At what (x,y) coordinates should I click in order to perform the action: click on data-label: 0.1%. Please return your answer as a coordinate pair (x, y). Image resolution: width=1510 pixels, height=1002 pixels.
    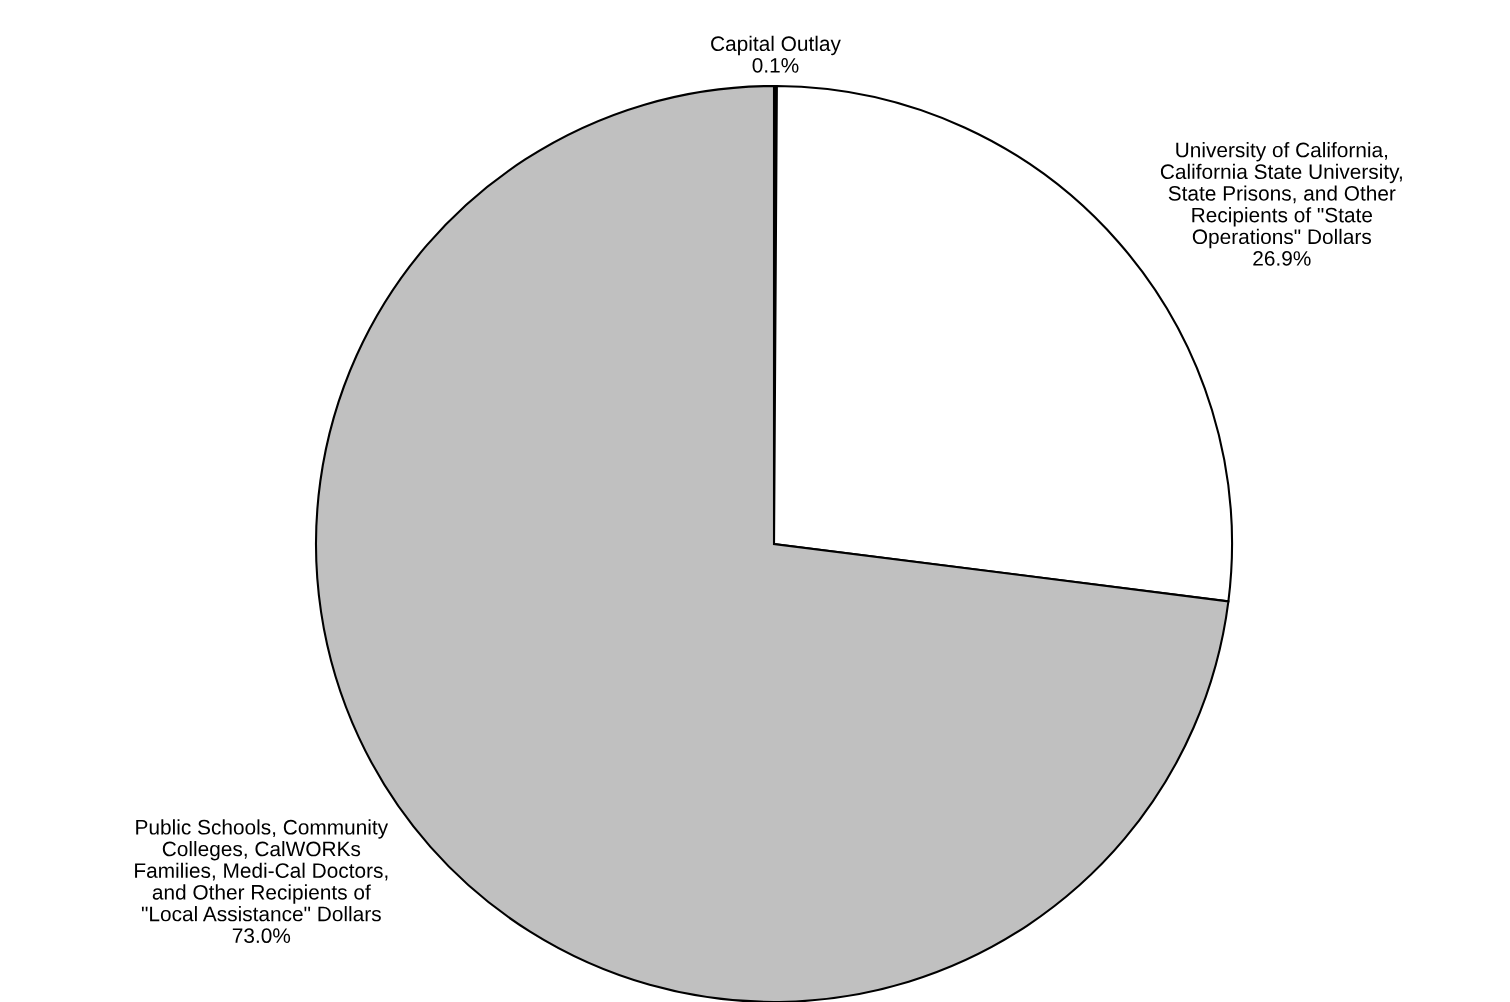
    Looking at the image, I should click on (775, 65).